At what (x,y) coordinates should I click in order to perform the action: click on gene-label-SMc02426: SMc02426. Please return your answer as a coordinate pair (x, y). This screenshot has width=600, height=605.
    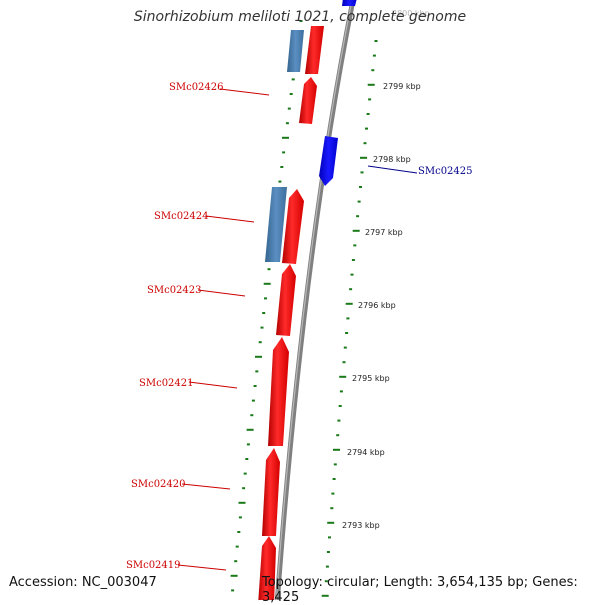
    Looking at the image, I should click on (196, 87).